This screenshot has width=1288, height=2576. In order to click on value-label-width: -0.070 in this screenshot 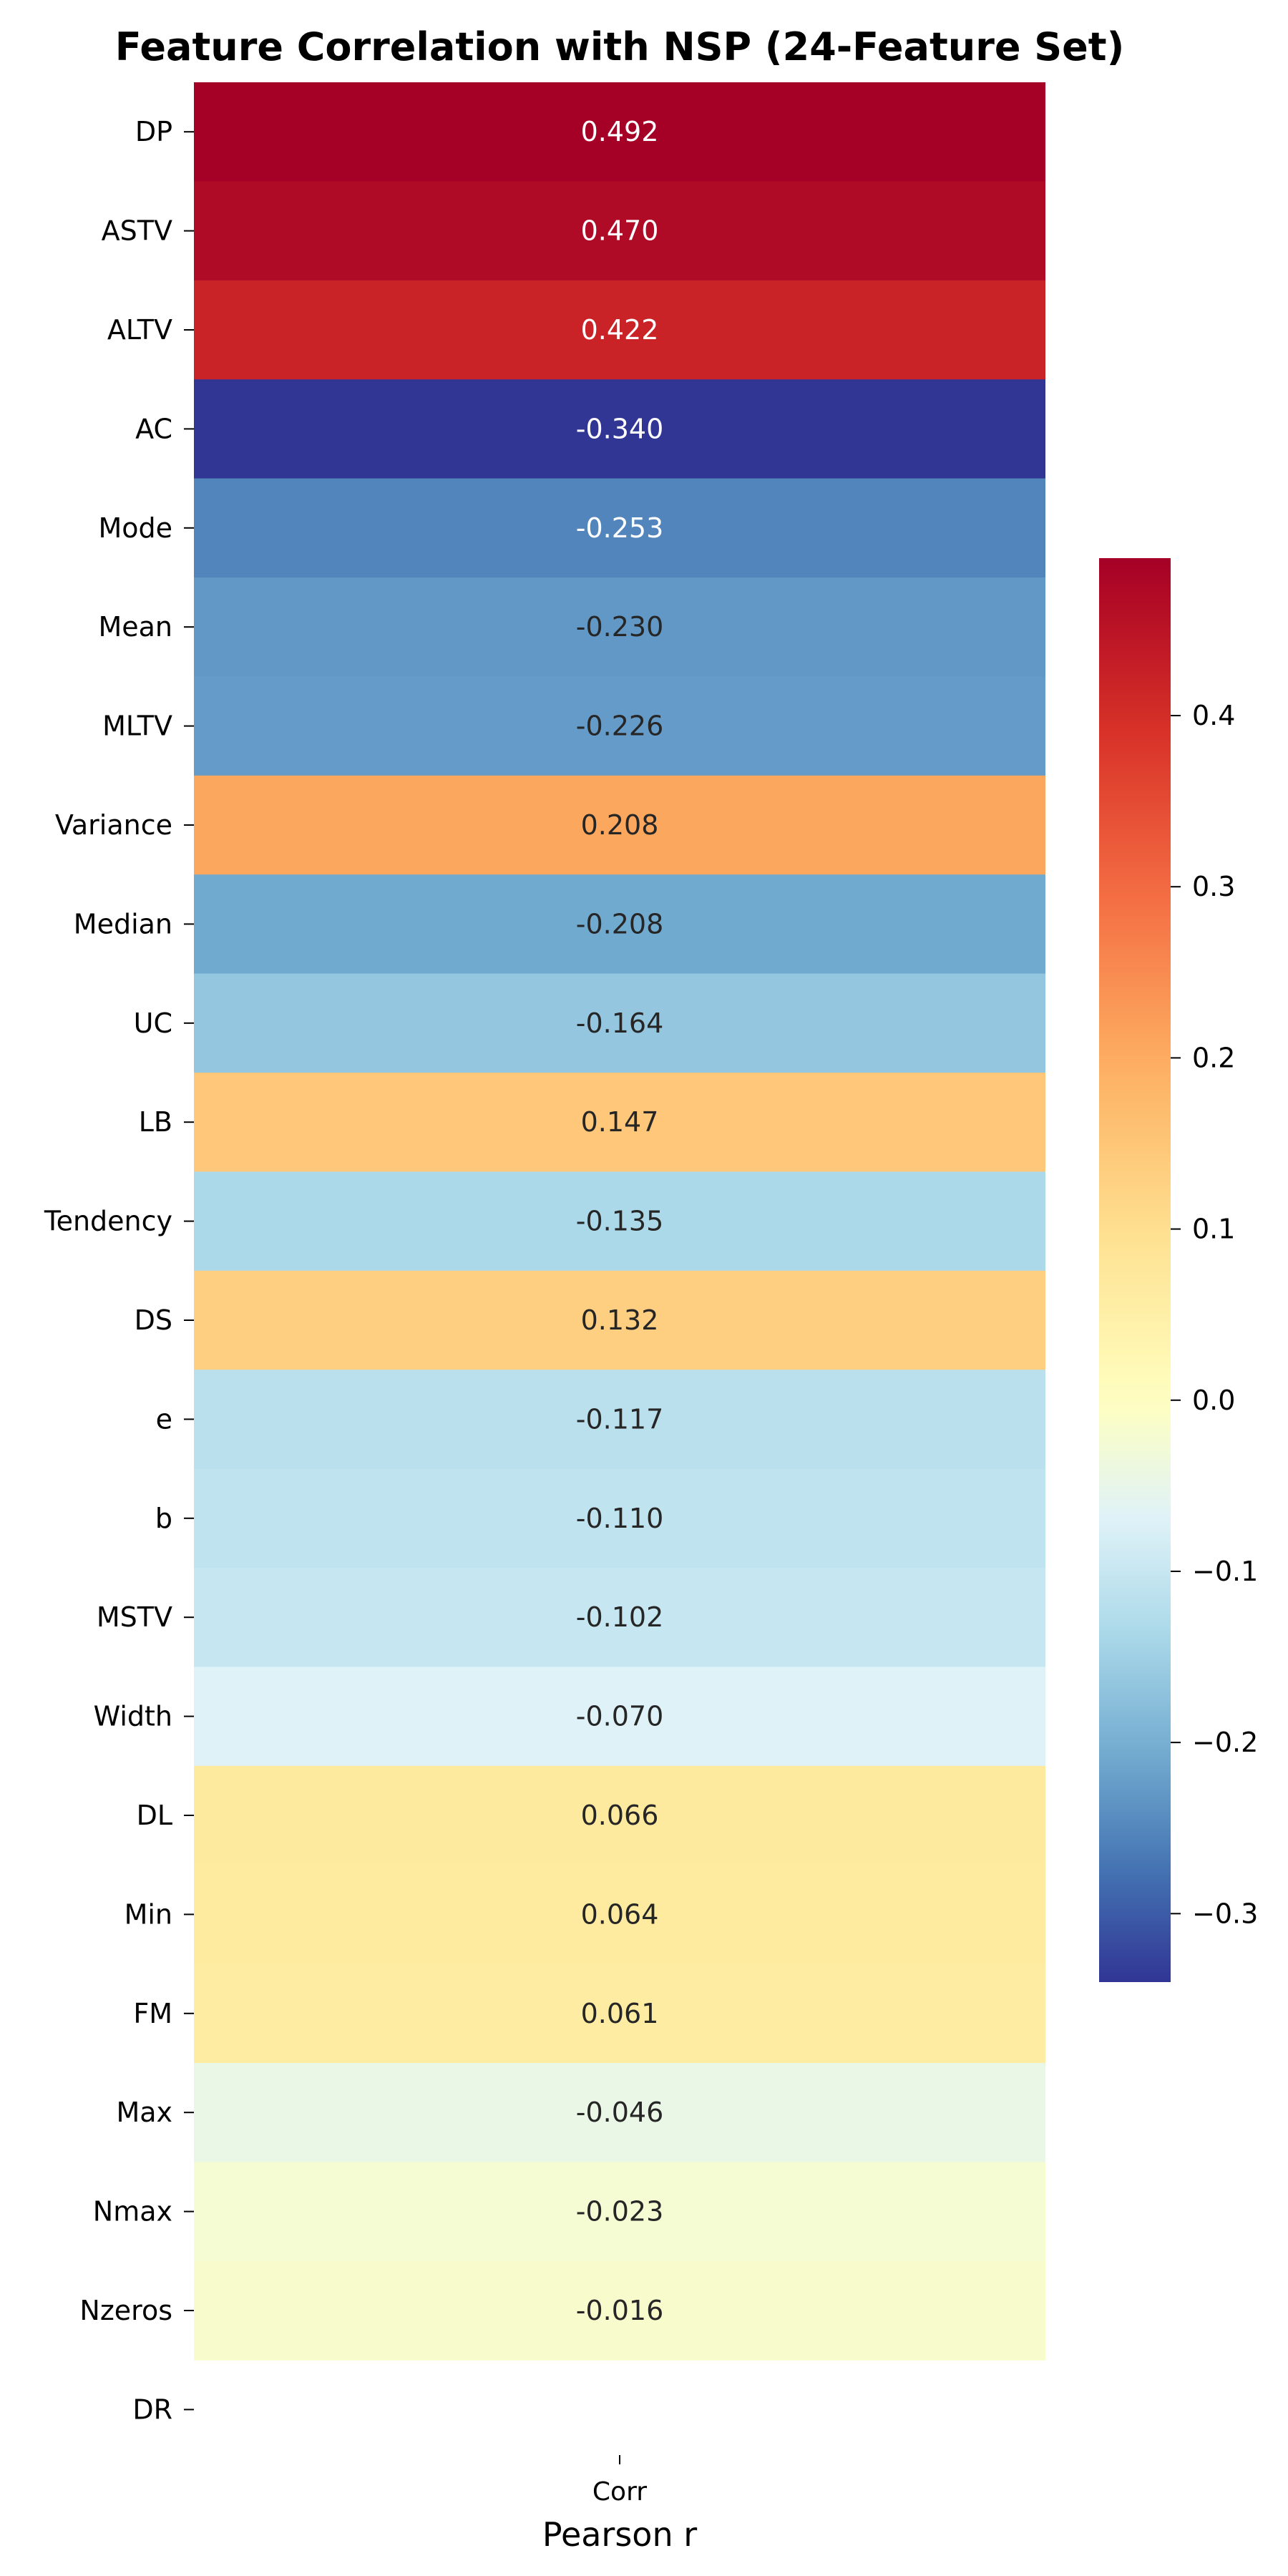, I will do `click(620, 1716)`.